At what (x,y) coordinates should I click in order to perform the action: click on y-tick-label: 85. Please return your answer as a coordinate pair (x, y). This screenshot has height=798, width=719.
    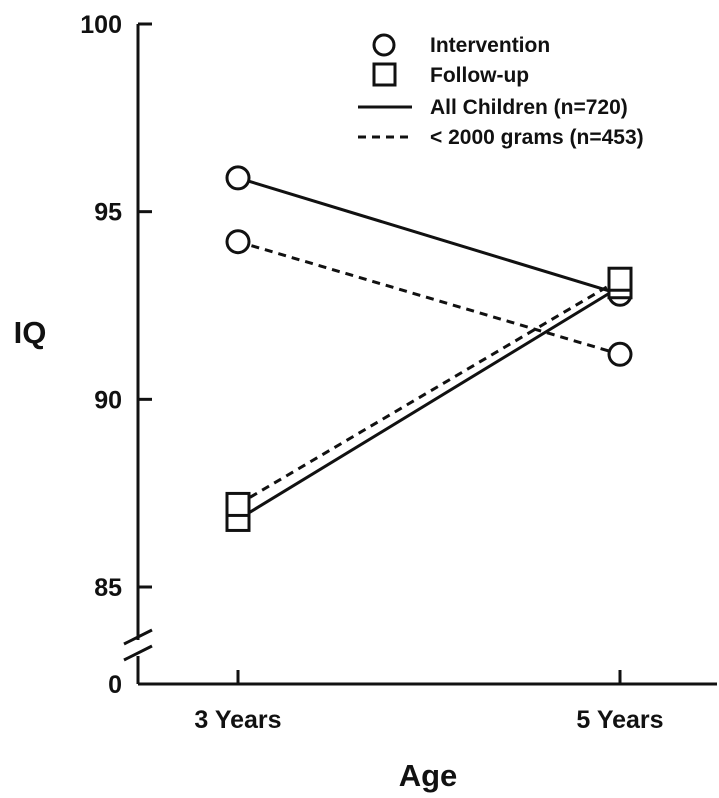
    Looking at the image, I should click on (108, 588).